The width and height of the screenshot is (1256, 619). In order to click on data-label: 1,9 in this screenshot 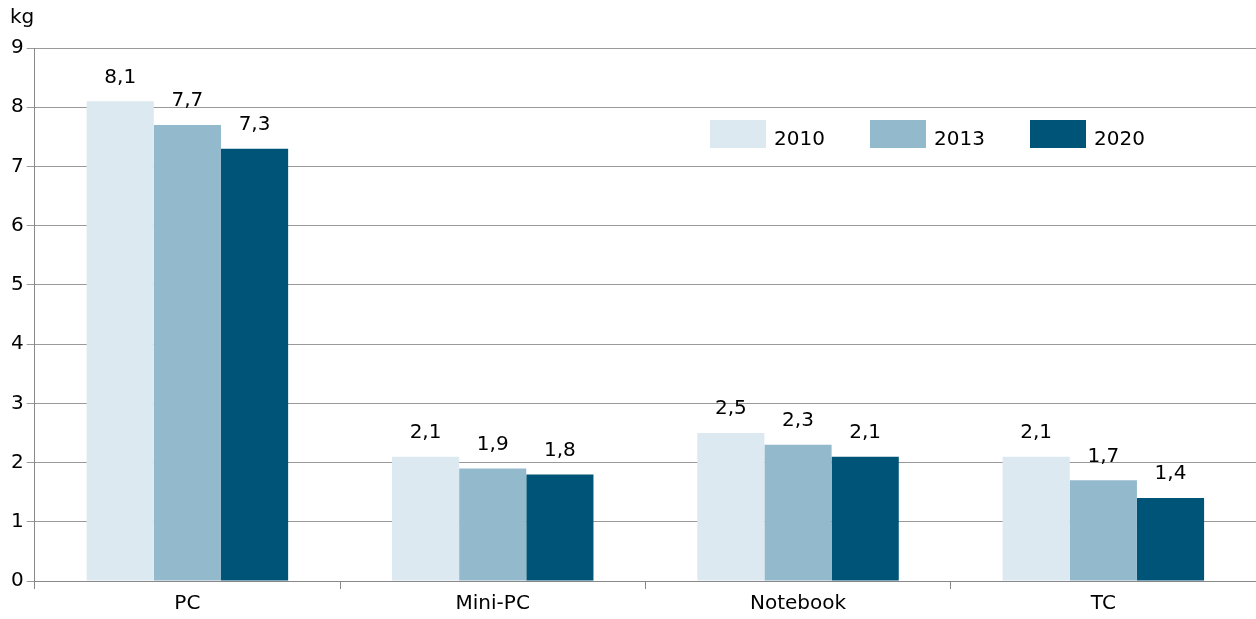, I will do `click(492, 442)`.